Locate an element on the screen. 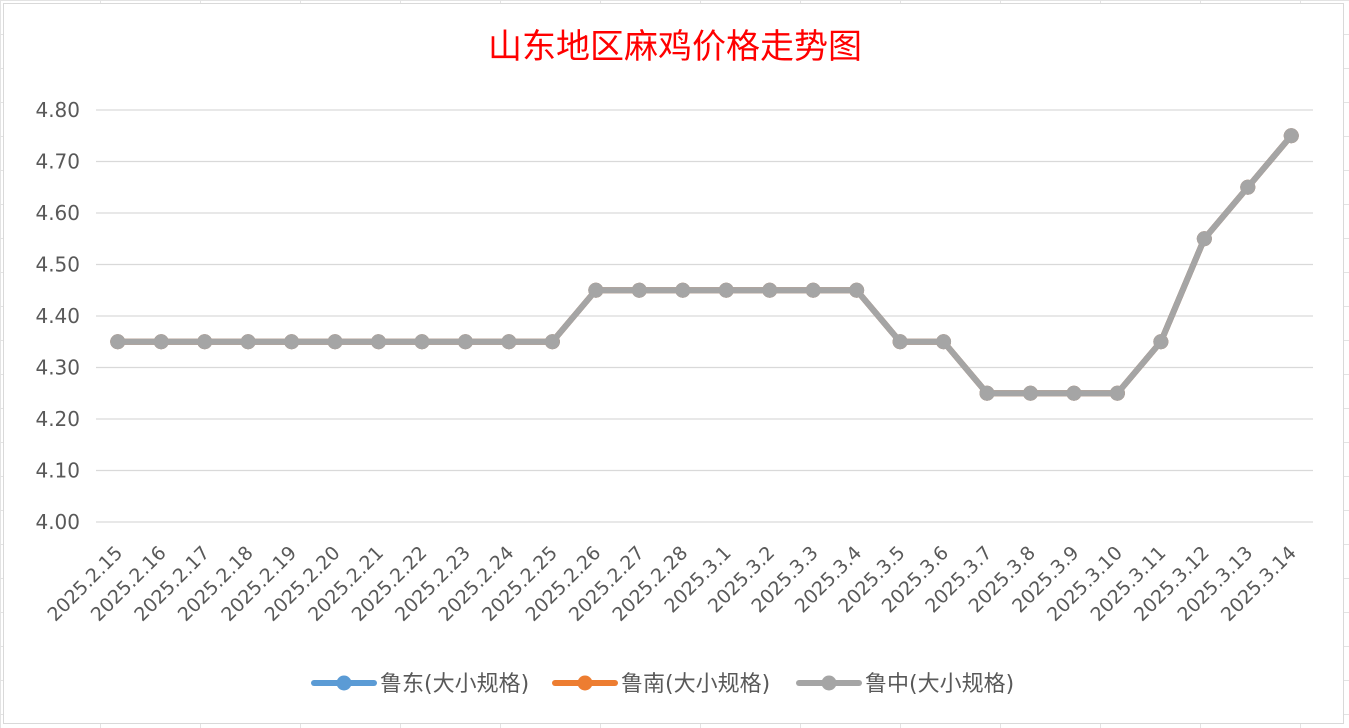 This screenshot has height=728, width=1349. y-tick-label: 4.50 is located at coordinates (57, 265).